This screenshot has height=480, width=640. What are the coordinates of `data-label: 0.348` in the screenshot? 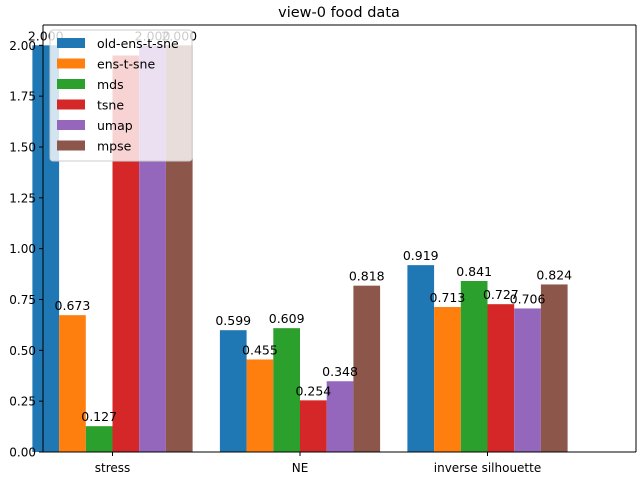 It's located at (340, 371).